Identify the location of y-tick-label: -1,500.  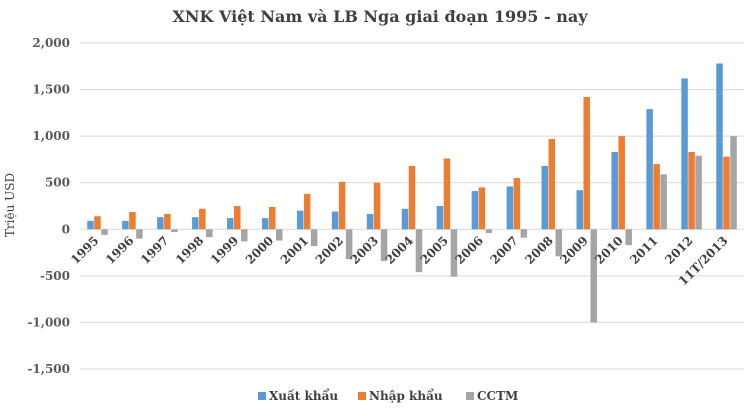
(48, 369).